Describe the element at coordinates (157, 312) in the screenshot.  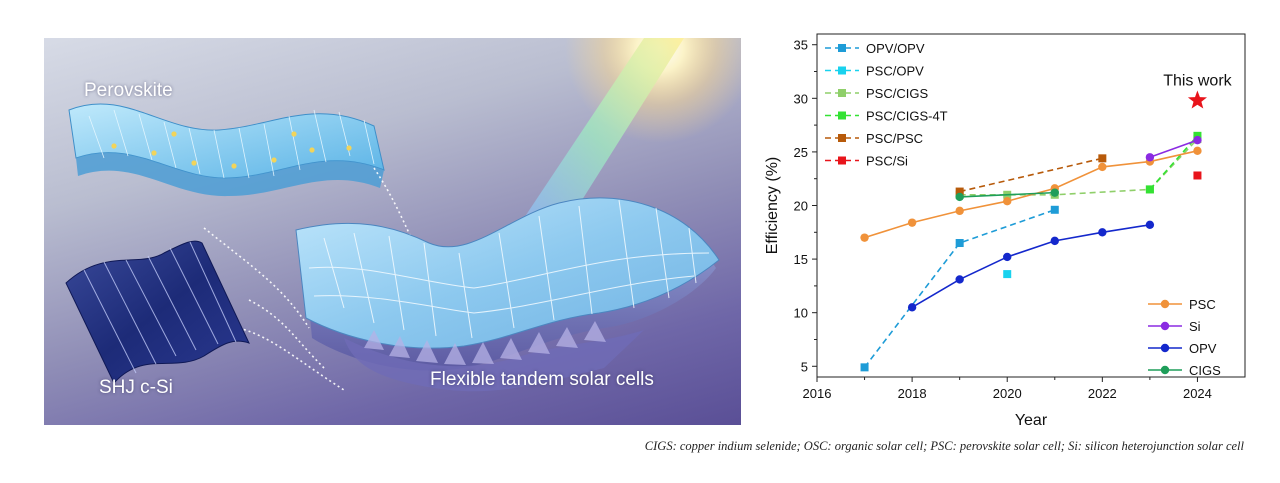
I see `shj-silicon-sheet` at that location.